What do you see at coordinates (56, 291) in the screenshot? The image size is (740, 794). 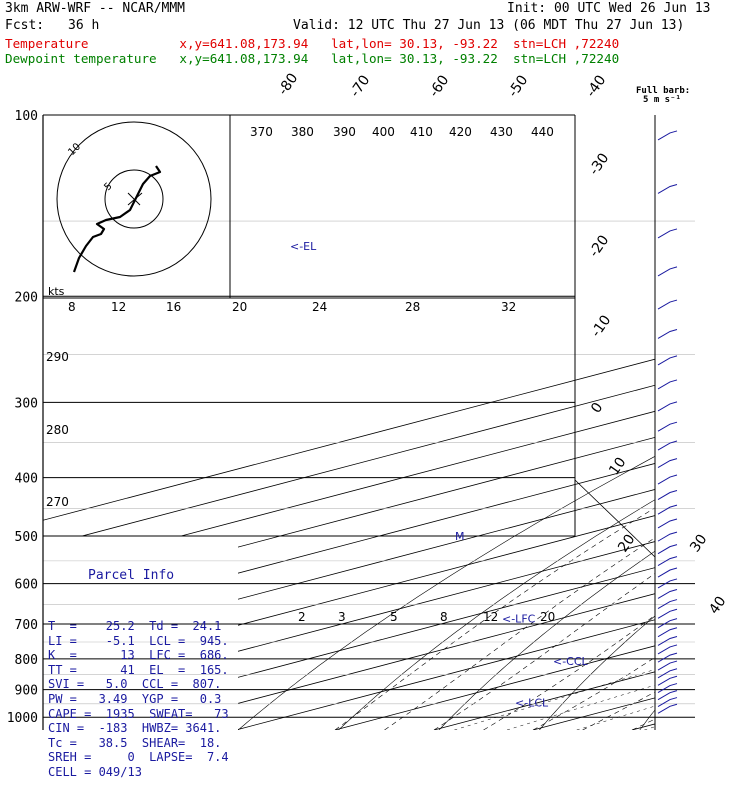 I see `hodograph-kts-label: kts` at bounding box center [56, 291].